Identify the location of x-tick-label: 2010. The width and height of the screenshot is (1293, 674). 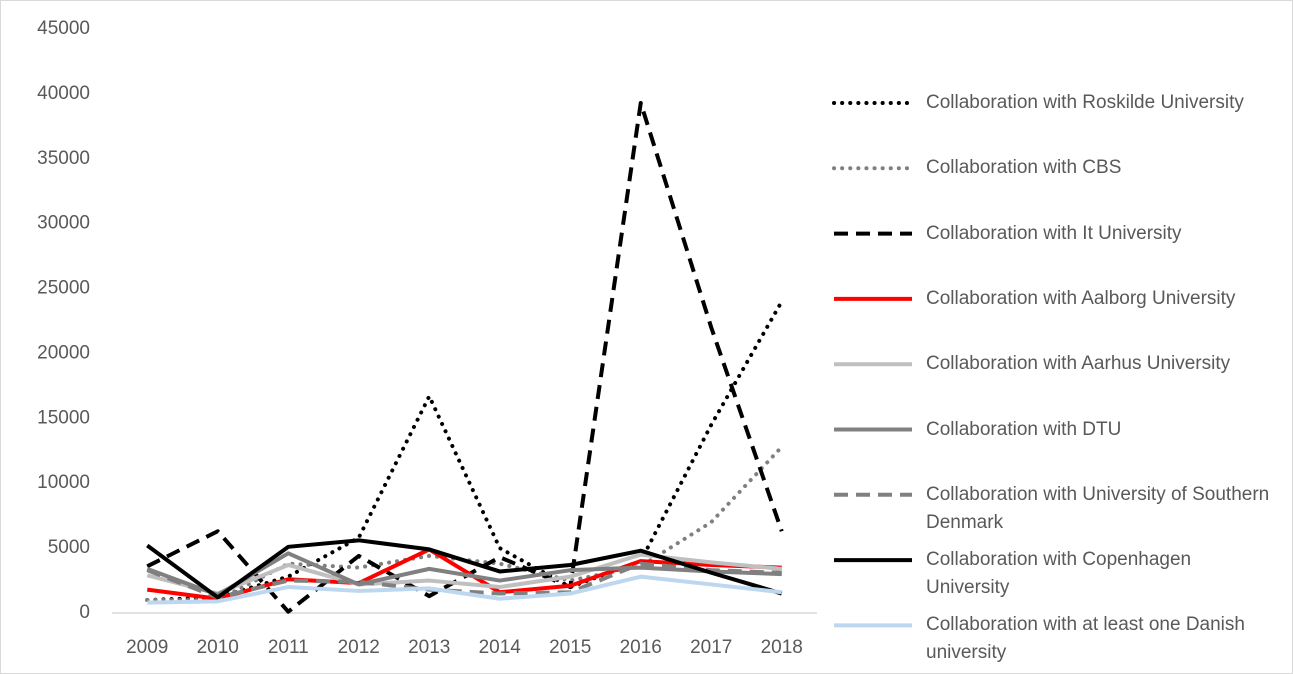
(218, 647).